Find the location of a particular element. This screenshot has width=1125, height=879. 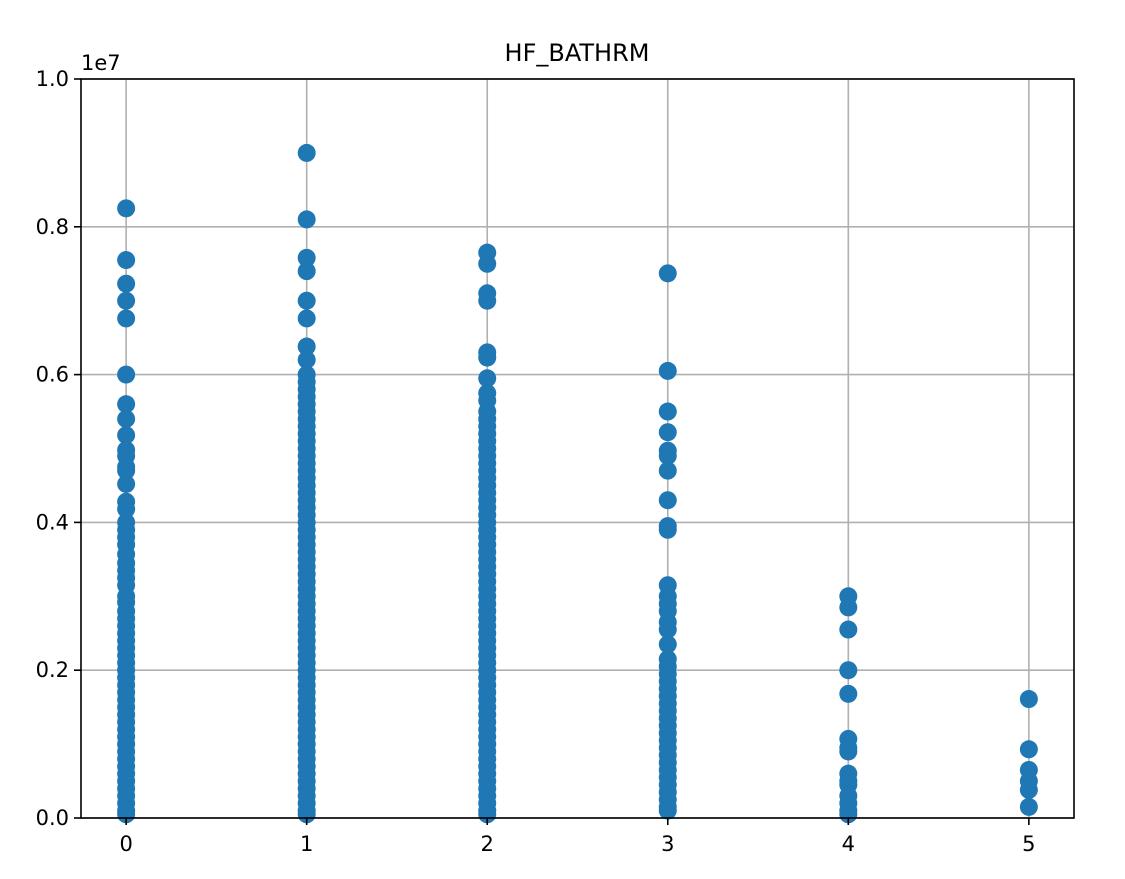

y-offset-label: 1e7 is located at coordinates (101, 63).